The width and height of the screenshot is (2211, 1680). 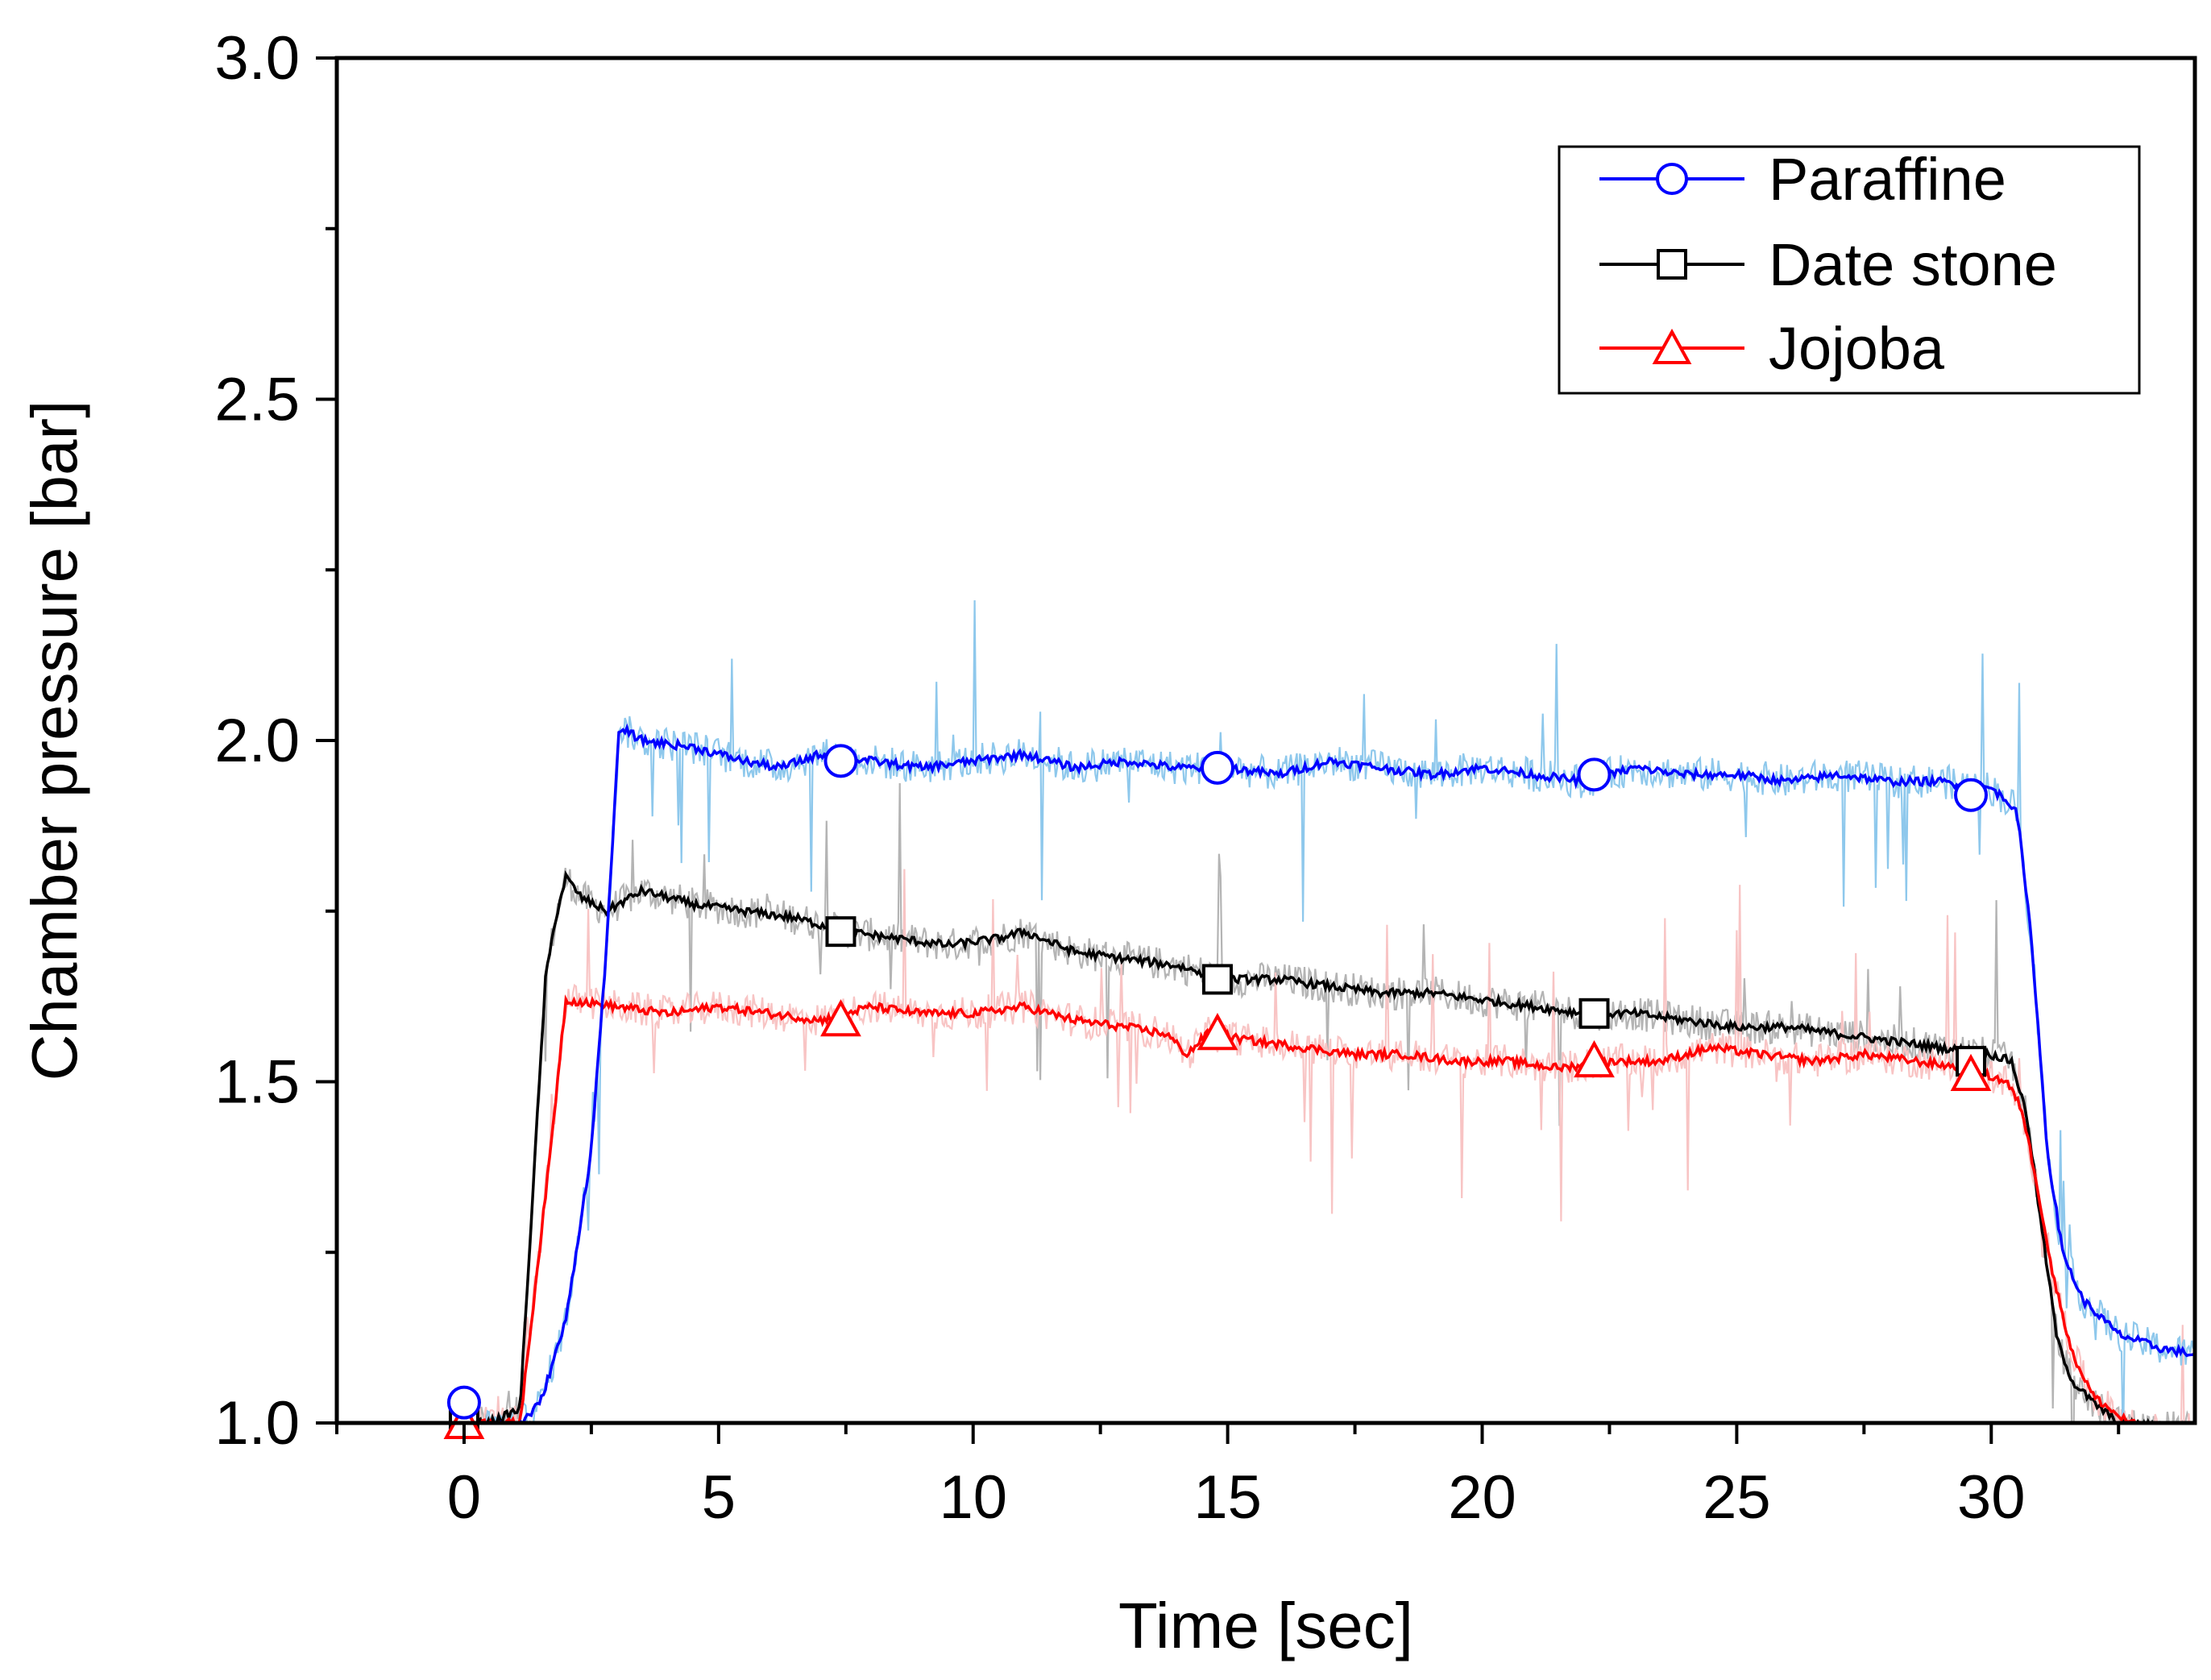 I want to click on legend-label-paraffine: Paraffine, so click(x=1887, y=179).